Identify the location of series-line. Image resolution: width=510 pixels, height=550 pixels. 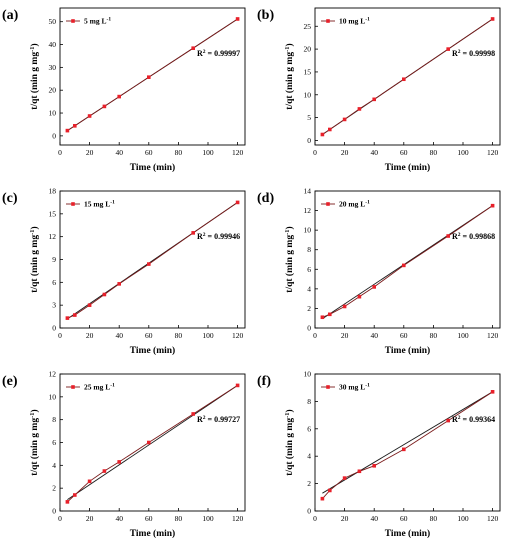
(152, 260).